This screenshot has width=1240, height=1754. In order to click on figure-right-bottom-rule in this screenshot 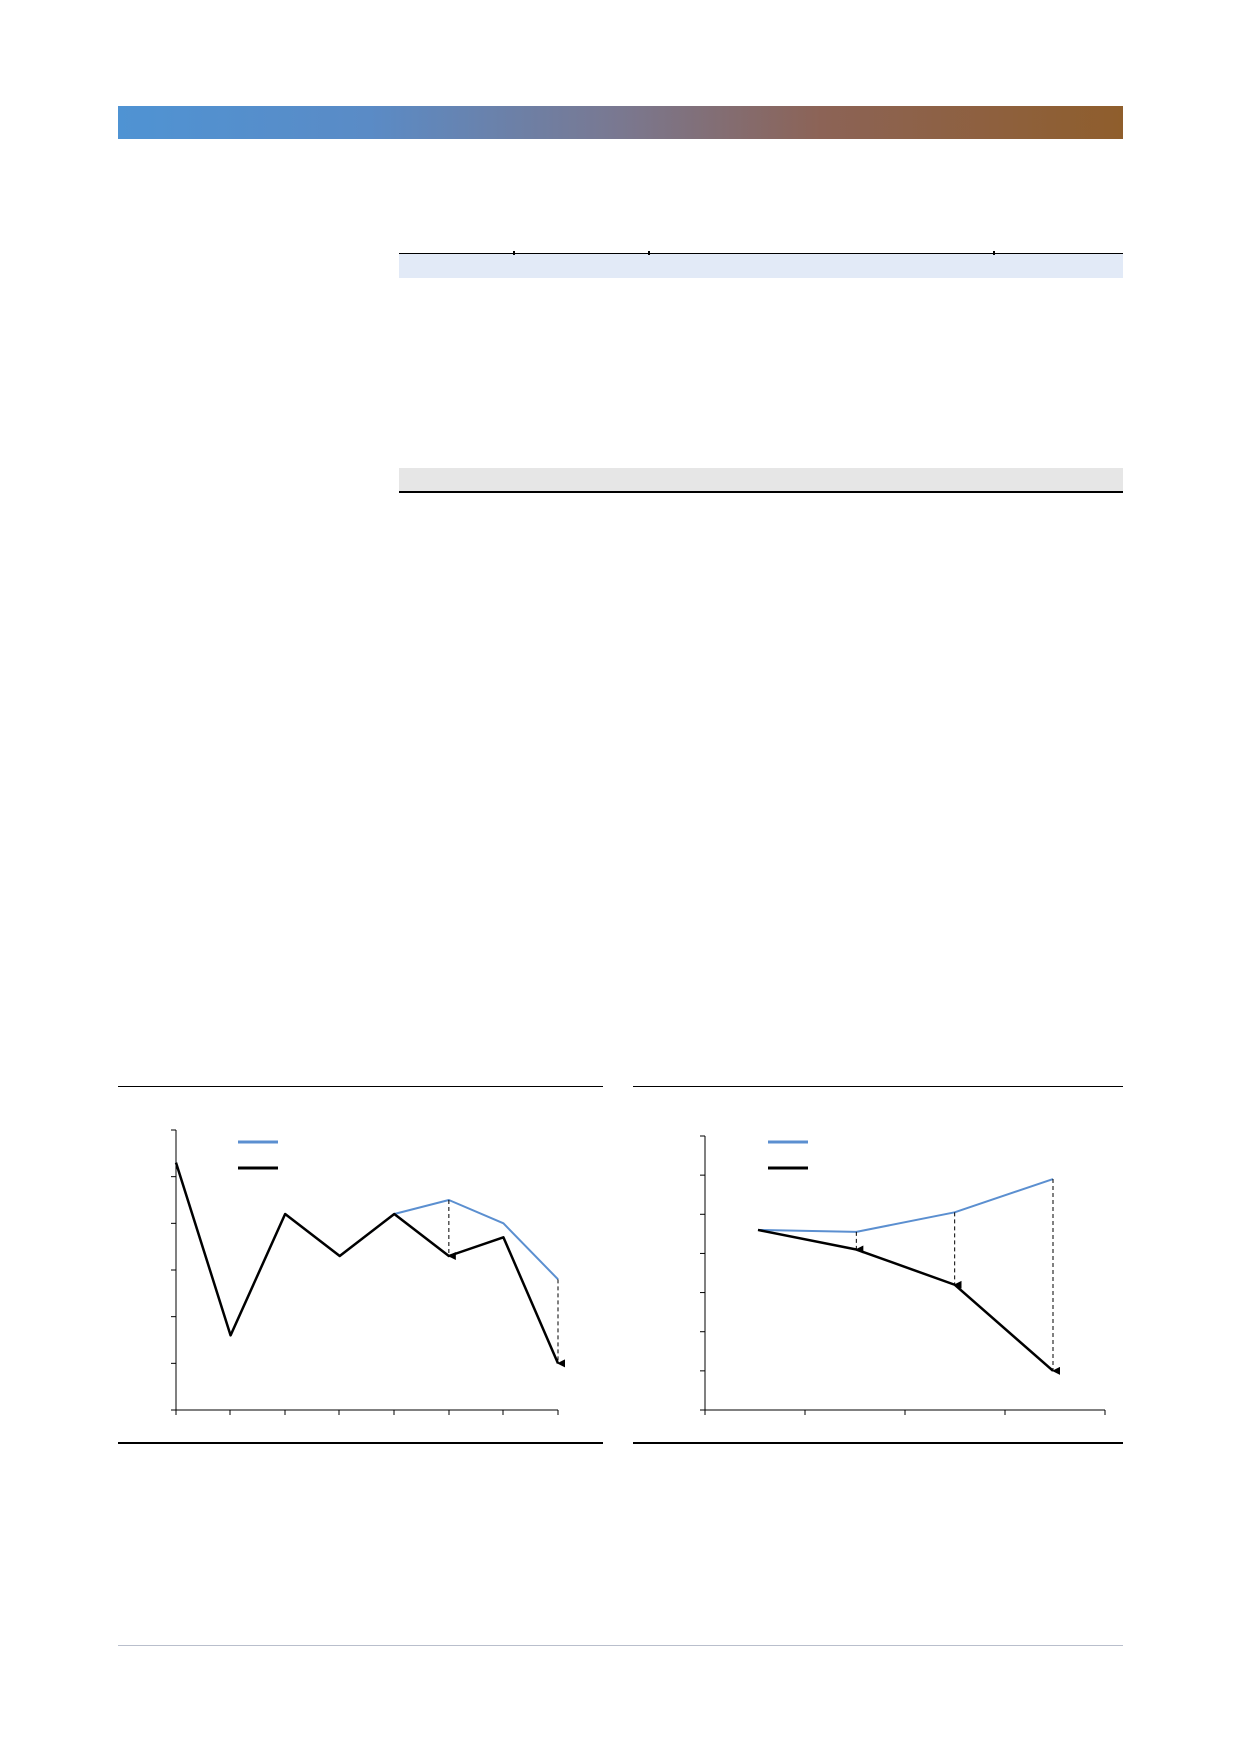, I will do `click(878, 1443)`.